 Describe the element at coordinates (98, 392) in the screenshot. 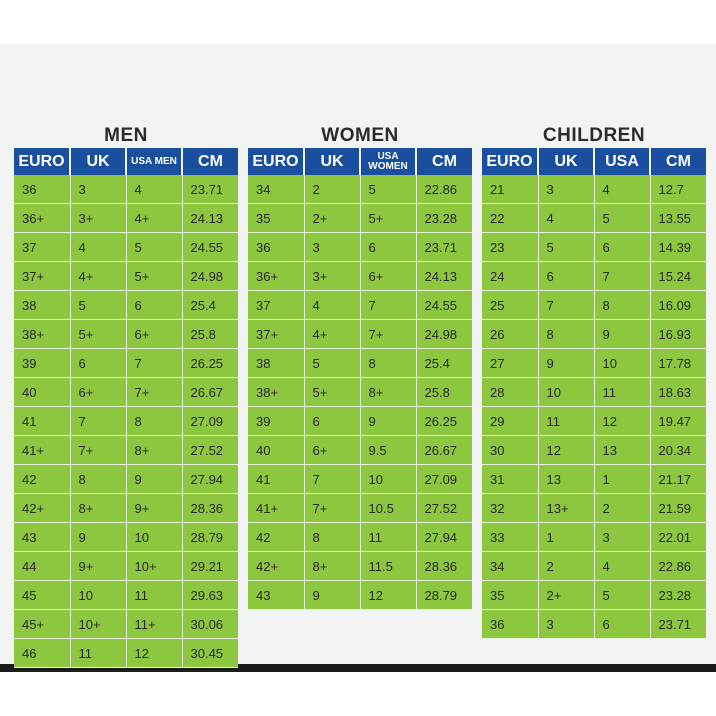

I see `men-cell-uk: 6+` at that location.